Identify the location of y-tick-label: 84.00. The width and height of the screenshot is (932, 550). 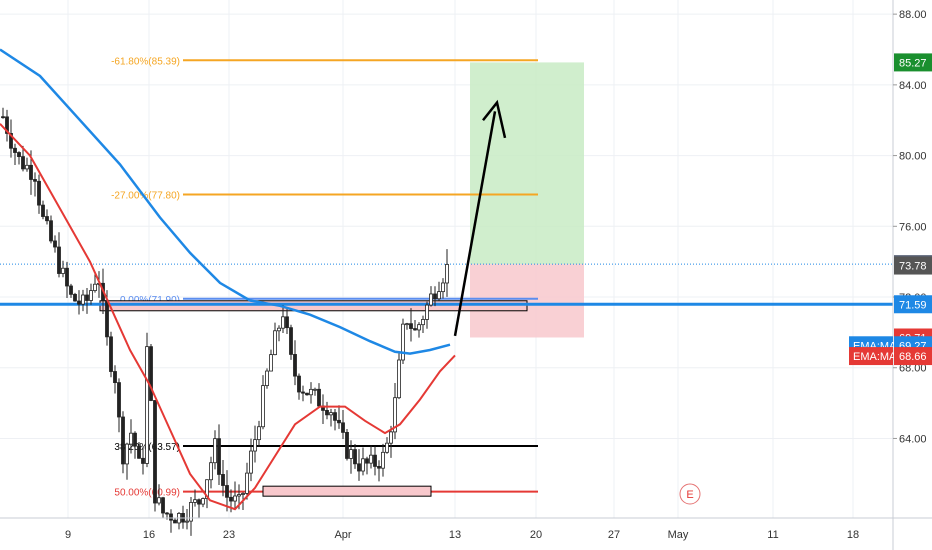
(913, 86).